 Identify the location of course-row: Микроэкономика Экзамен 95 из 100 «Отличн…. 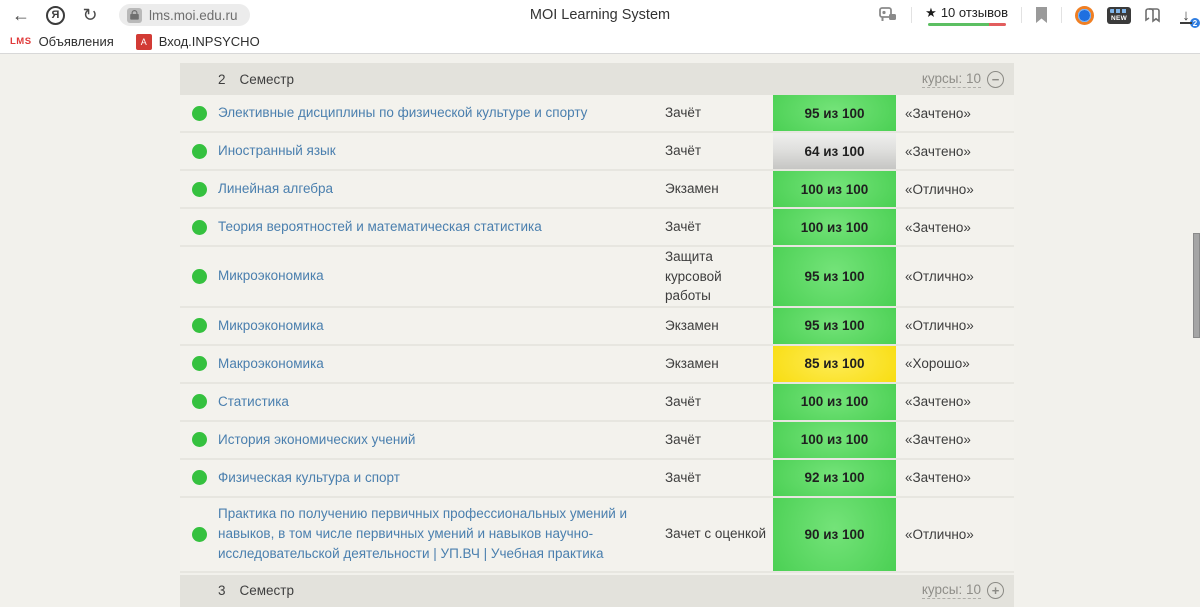
(597, 327).